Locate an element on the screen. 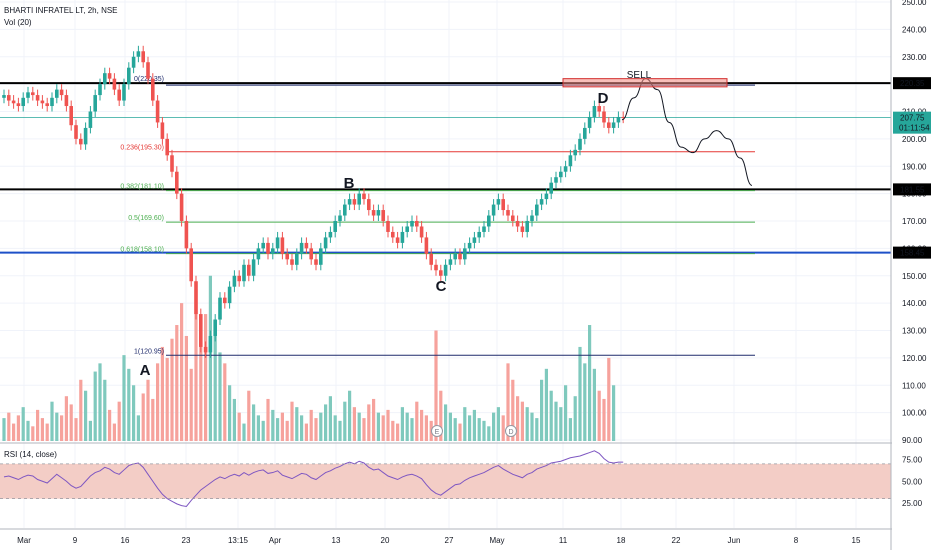 The width and height of the screenshot is (932, 550). price-tick: 200.00 is located at coordinates (914, 139).